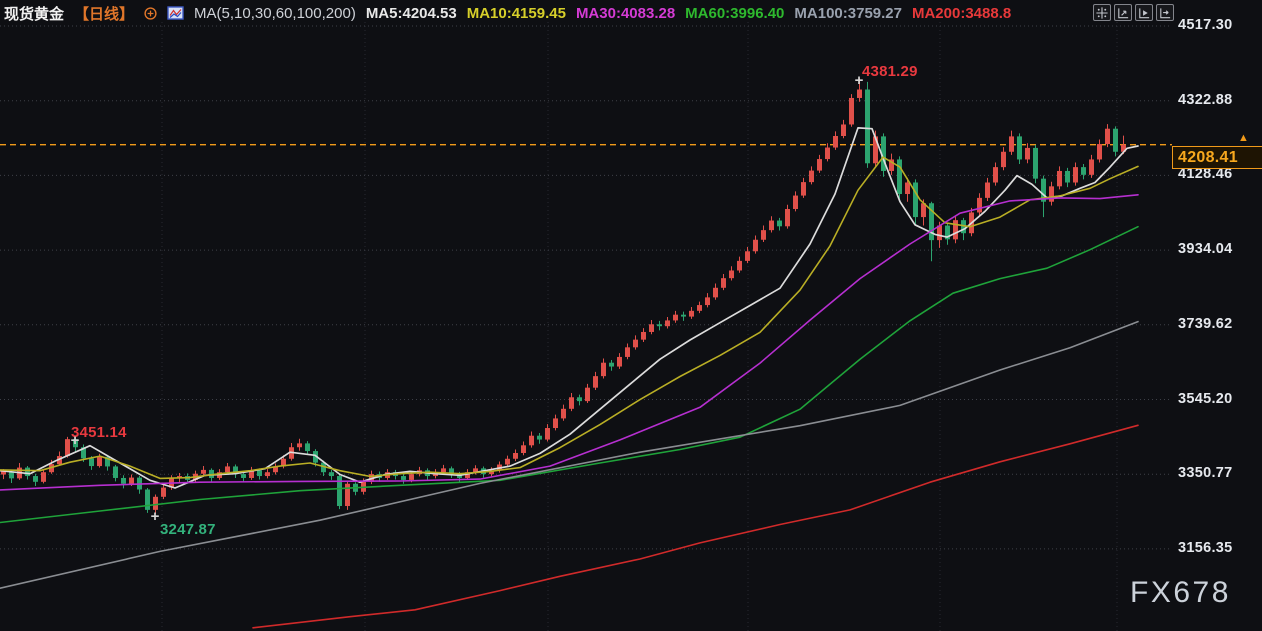  What do you see at coordinates (175, 13) in the screenshot?
I see `indicator-thumbnail-icon` at bounding box center [175, 13].